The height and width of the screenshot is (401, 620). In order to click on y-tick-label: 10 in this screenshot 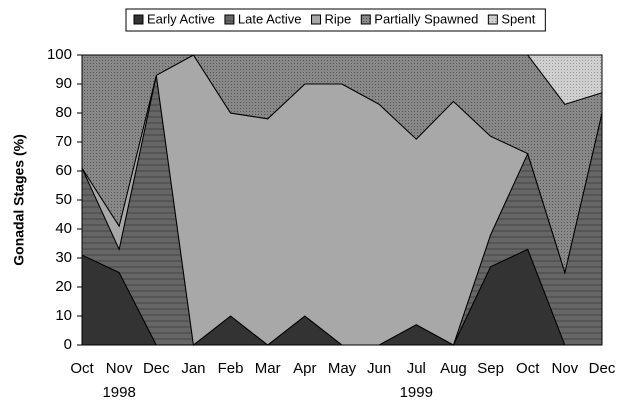, I will do `click(63, 315)`.